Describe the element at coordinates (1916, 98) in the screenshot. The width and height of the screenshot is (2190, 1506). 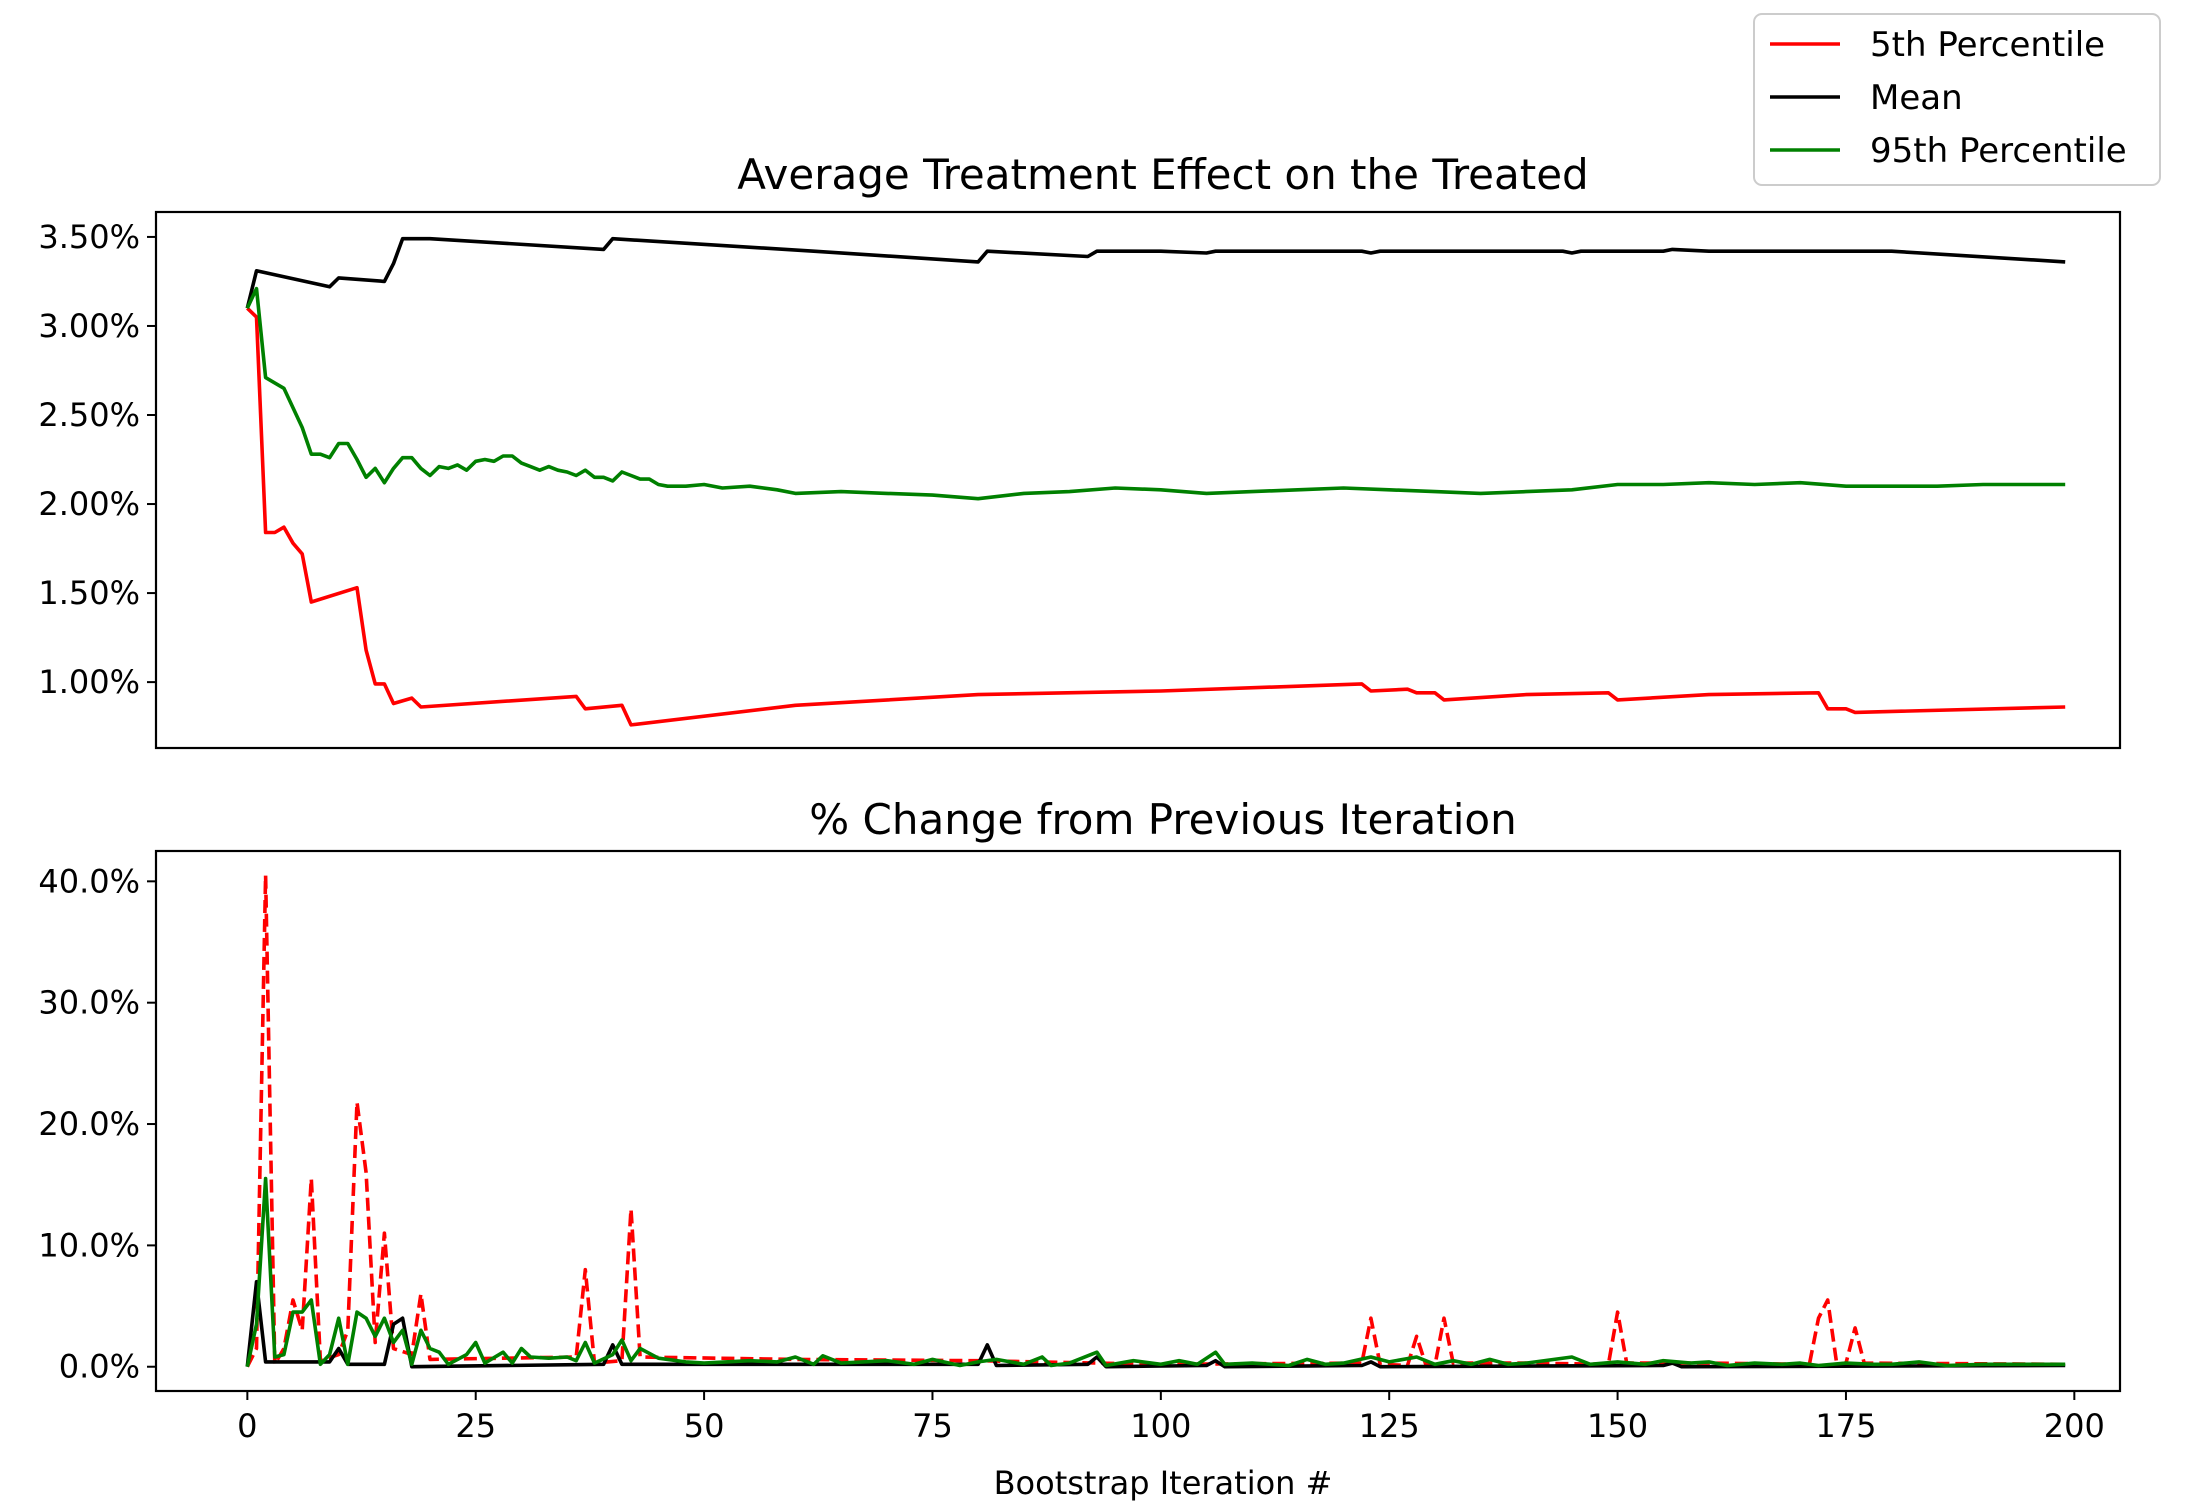
I see `legend-label-mean: Mean` at that location.